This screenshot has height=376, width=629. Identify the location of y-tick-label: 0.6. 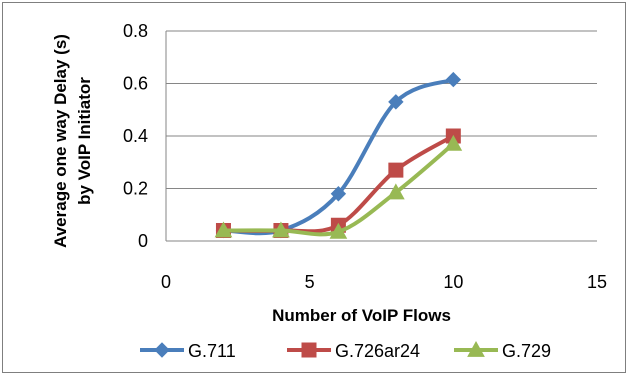
(135, 84).